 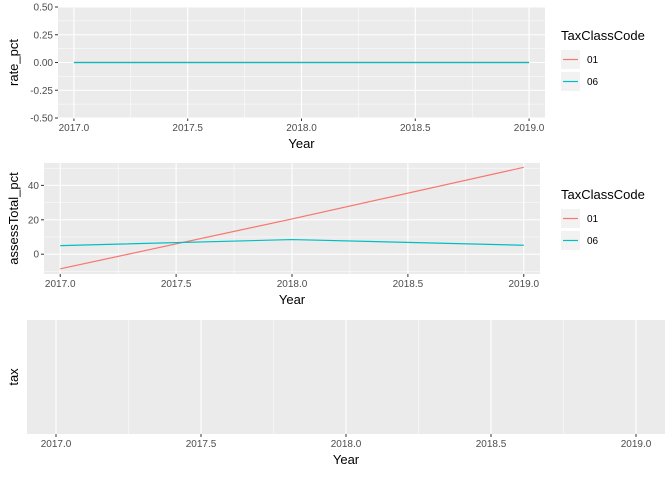 I want to click on y-tick-label: 0.50, so click(x=44, y=8).